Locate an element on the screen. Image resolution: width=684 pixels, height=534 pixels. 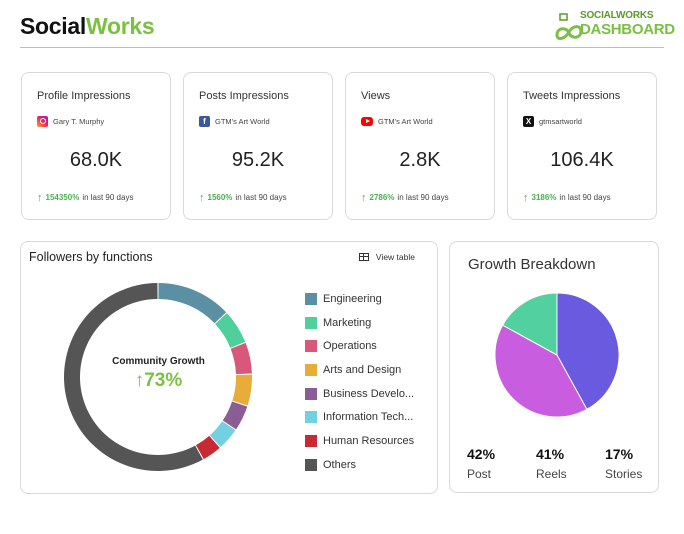
x-icon: X is located at coordinates (528, 121).